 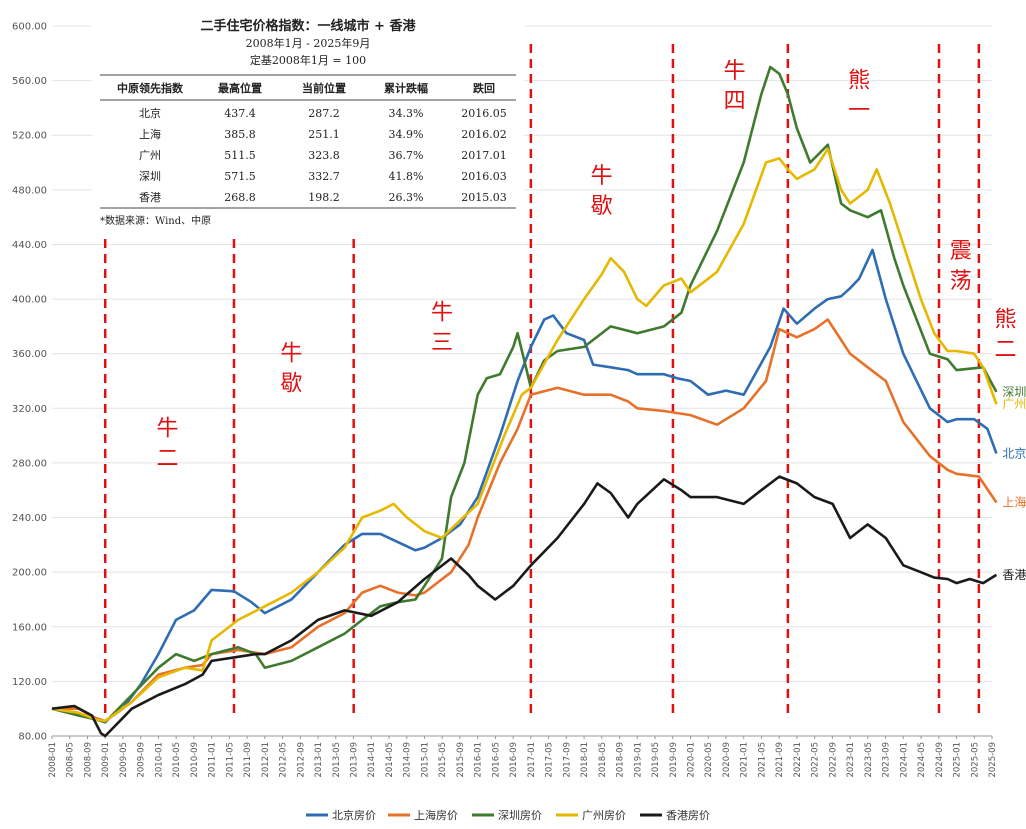 I want to click on y-tick-label: 280.00, so click(x=29, y=463).